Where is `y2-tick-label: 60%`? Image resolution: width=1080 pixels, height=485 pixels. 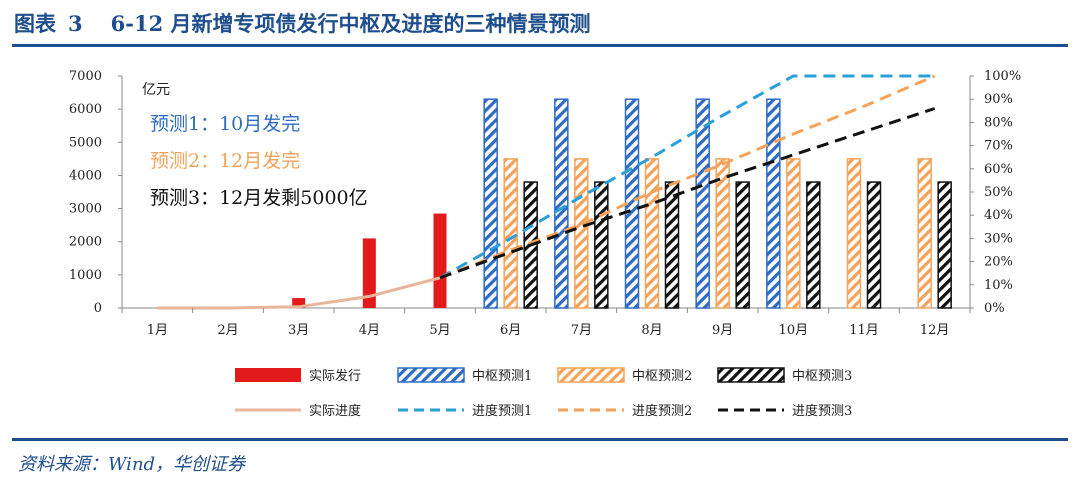 y2-tick-label: 60% is located at coordinates (998, 169).